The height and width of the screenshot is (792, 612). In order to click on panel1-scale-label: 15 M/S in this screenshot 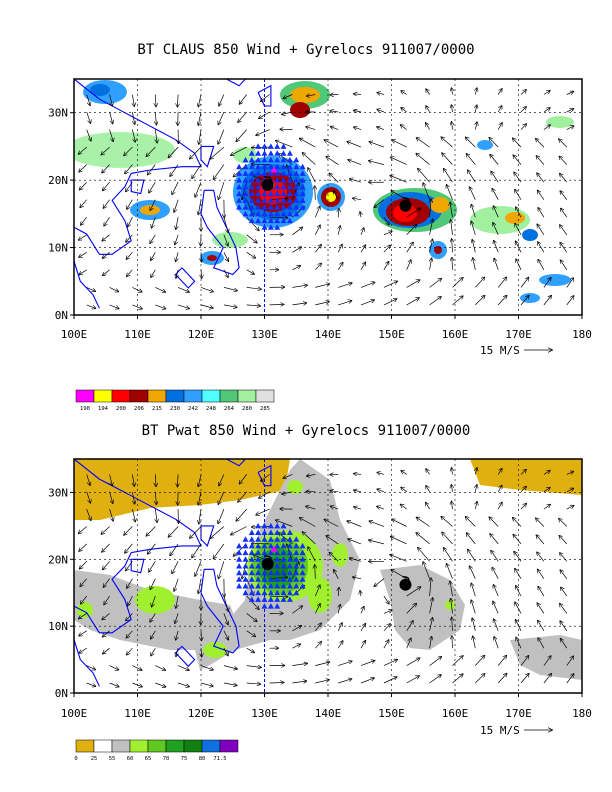, I will do `click(500, 350)`.